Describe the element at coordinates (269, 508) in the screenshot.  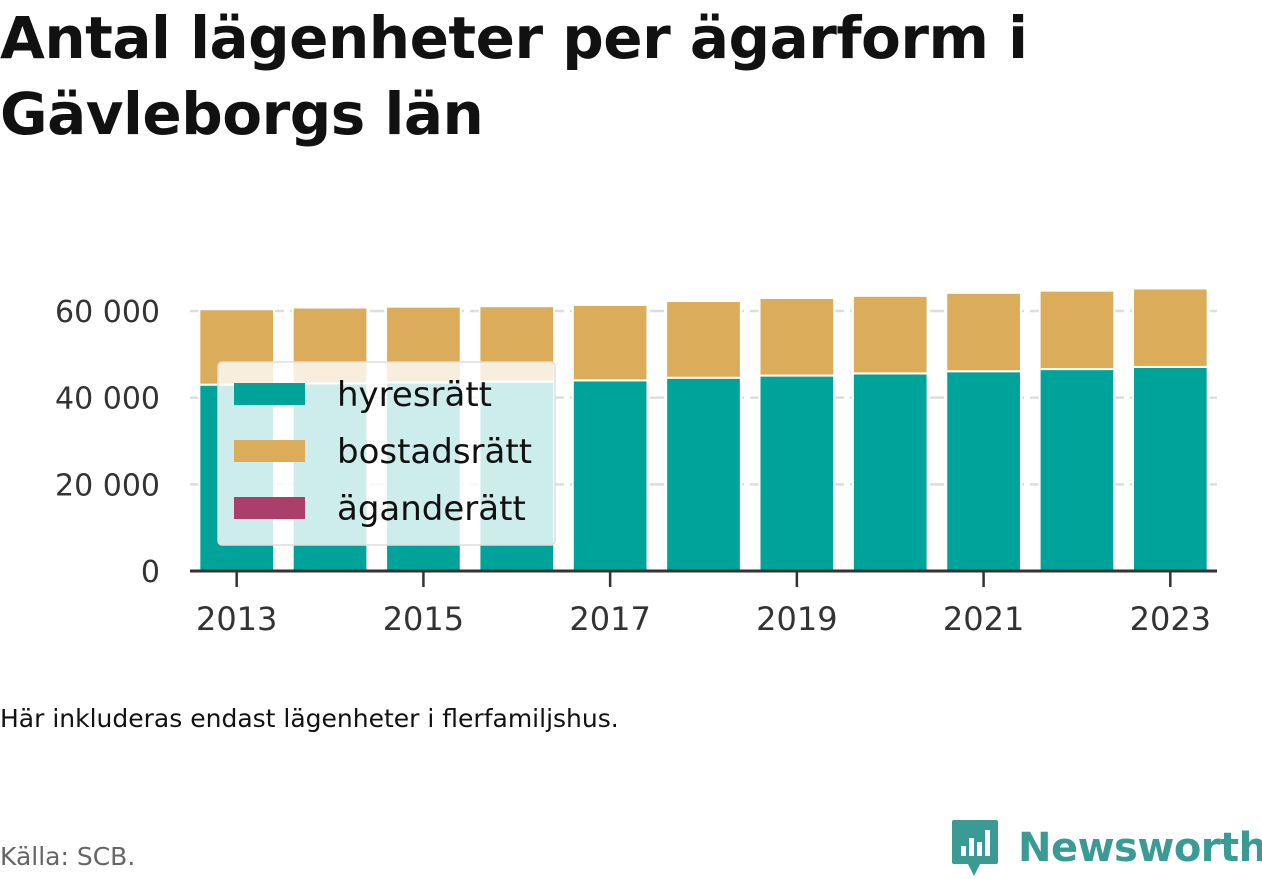
I see `legend-swatch-äganderätt` at that location.